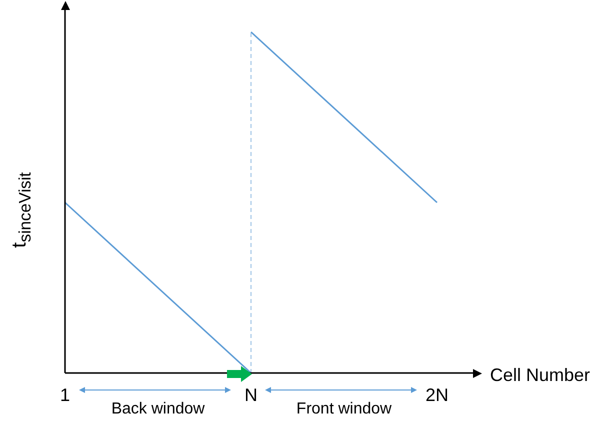 This screenshot has width=608, height=424. Describe the element at coordinates (344, 409) in the screenshot. I see `text: Front window` at that location.